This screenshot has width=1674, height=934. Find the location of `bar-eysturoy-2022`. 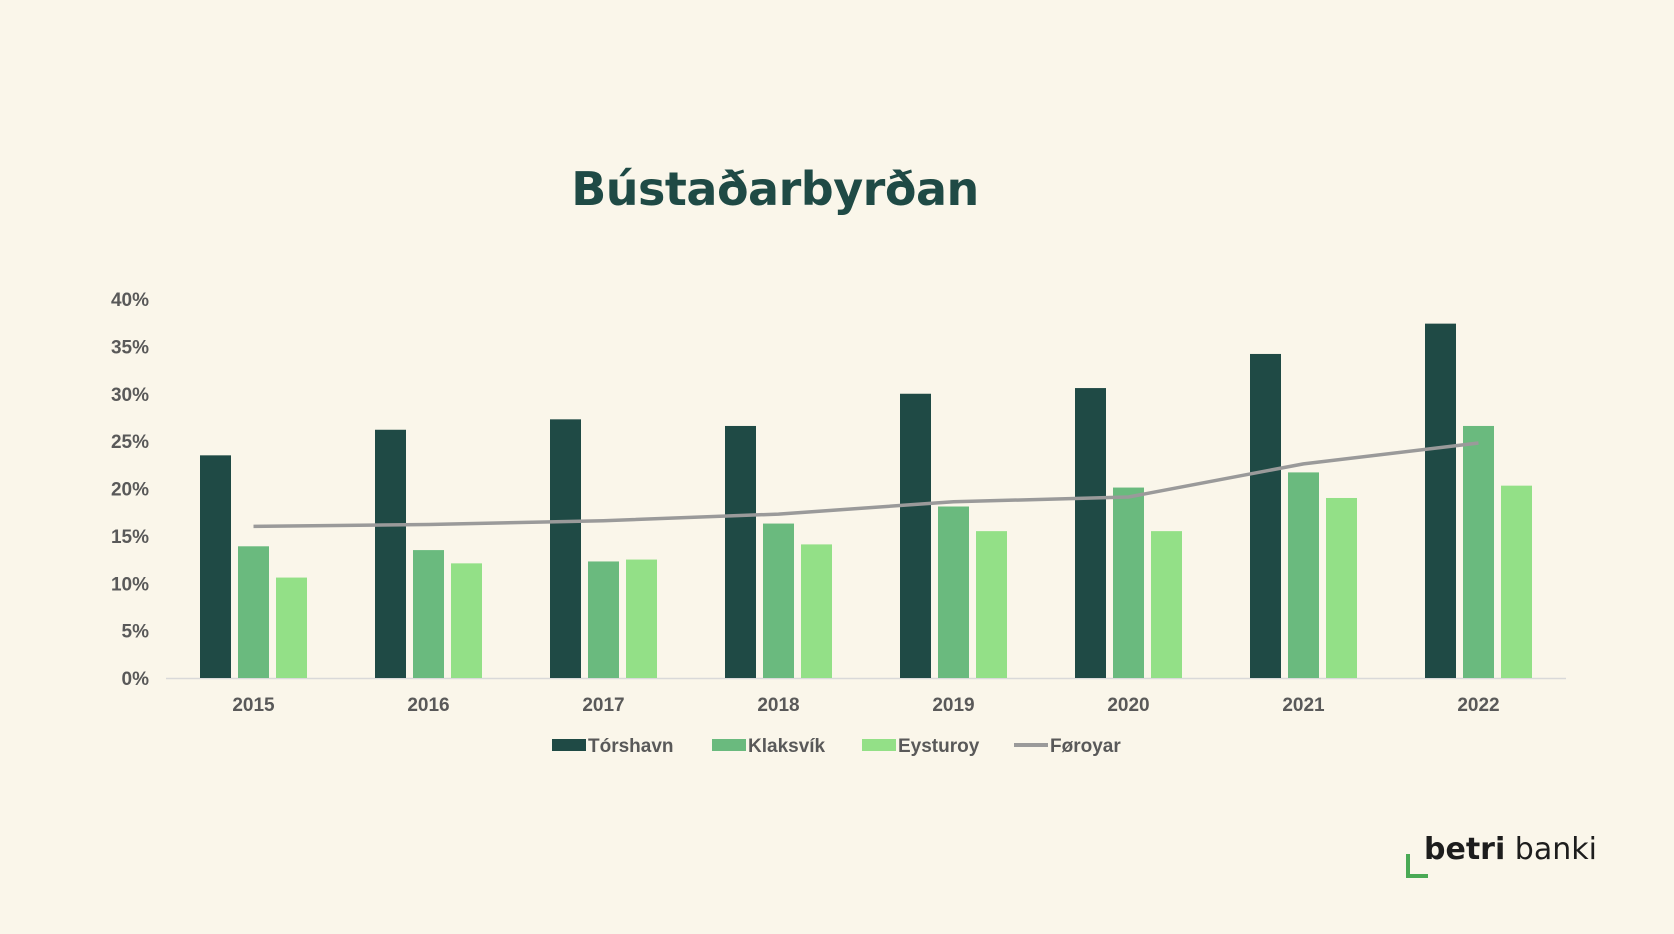

bar-eysturoy-2022 is located at coordinates (1516, 581).